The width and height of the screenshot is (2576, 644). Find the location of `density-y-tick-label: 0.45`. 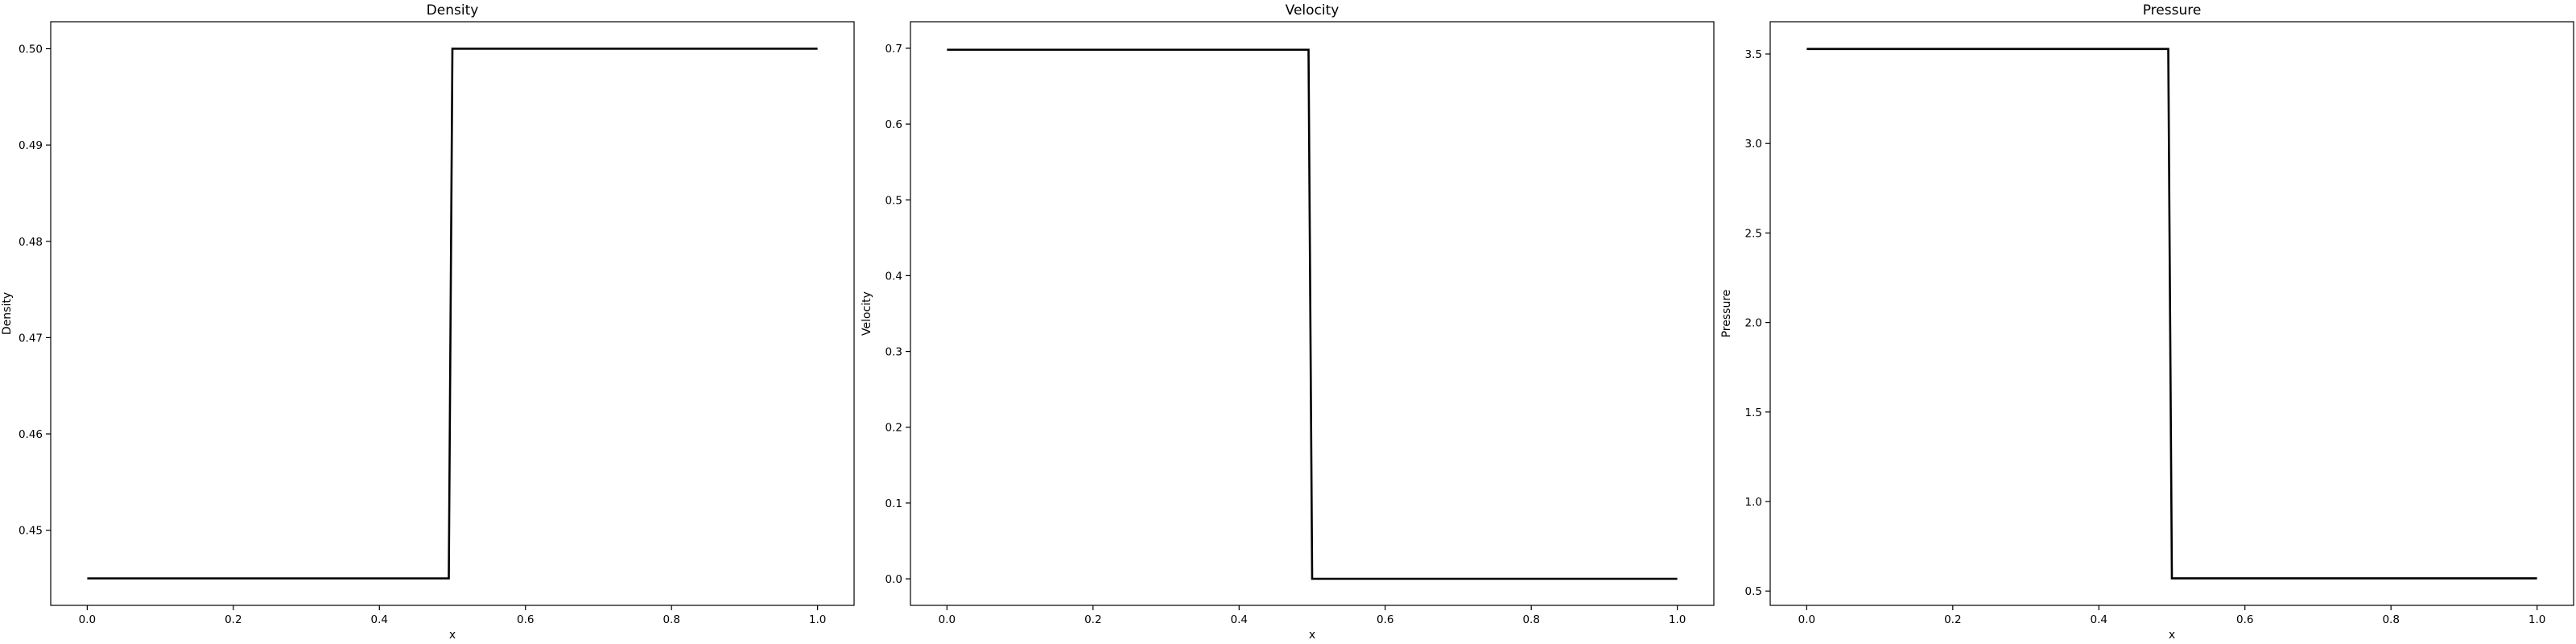

density-y-tick-label: 0.45 is located at coordinates (31, 531).